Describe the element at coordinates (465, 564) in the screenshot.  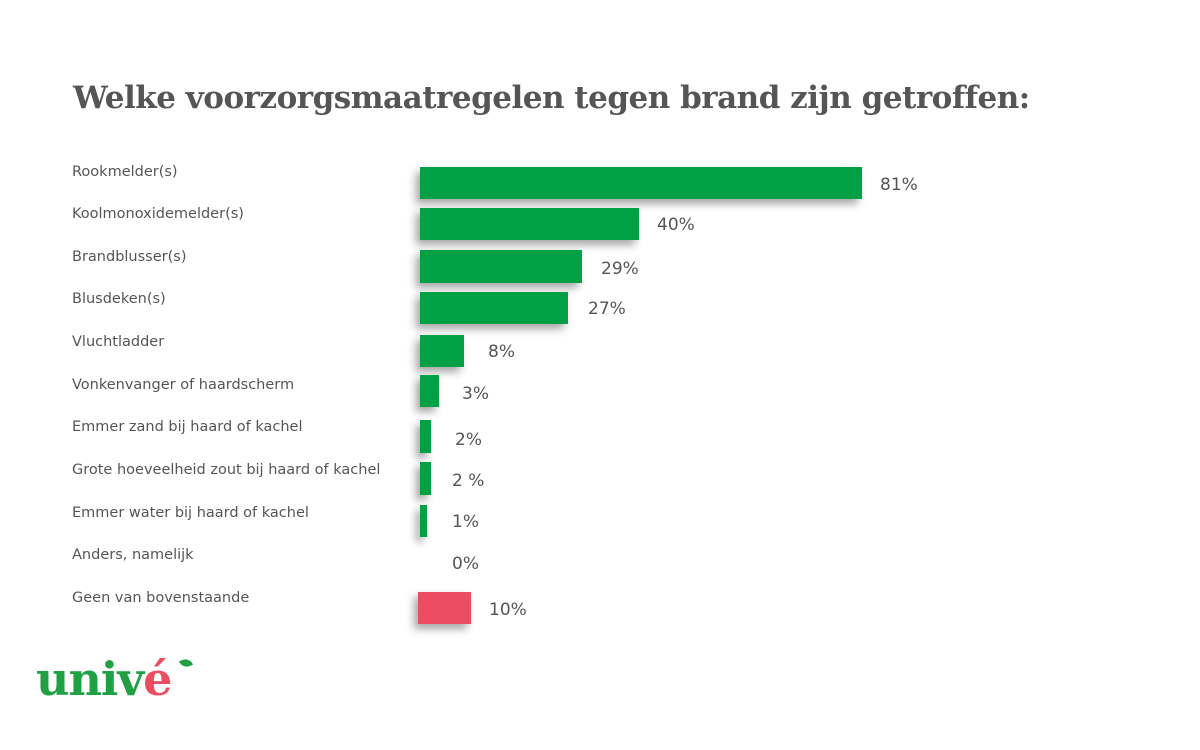
I see `value-label: 0%` at that location.